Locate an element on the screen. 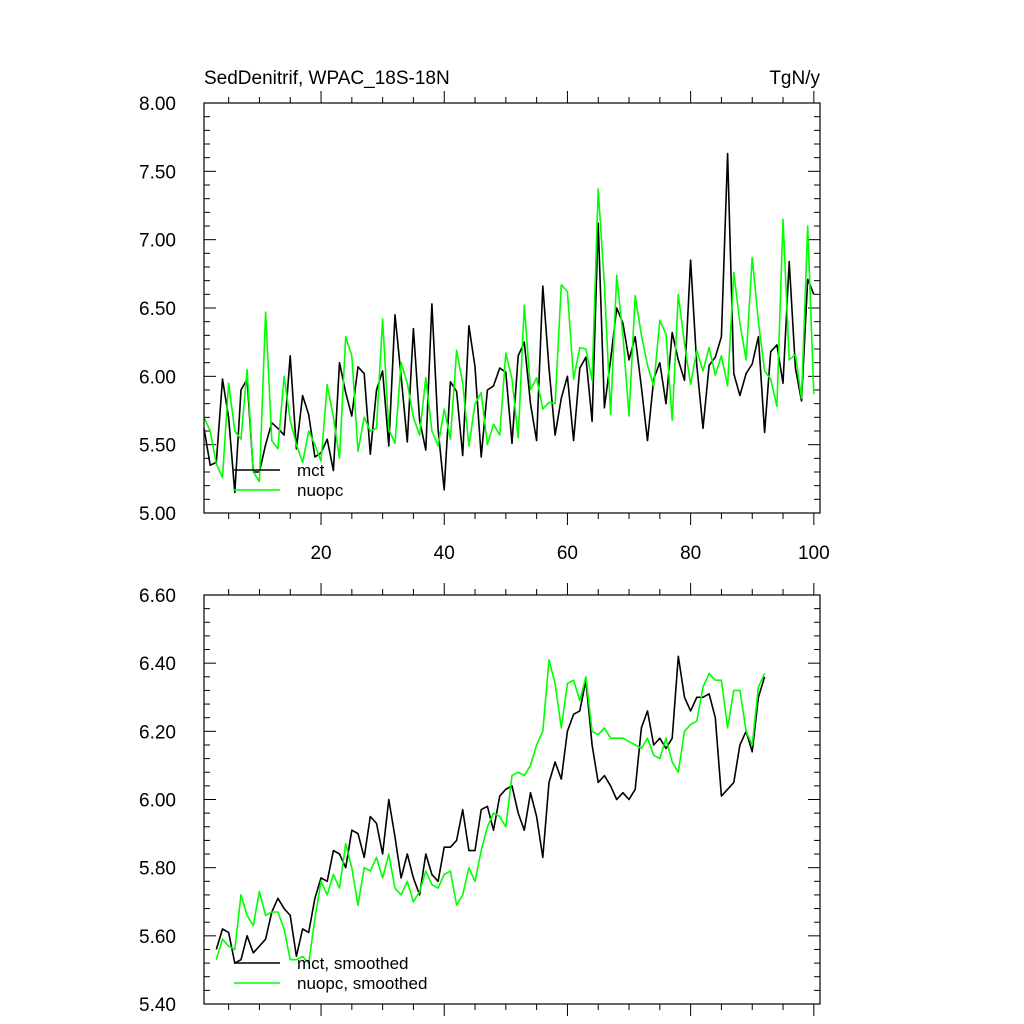 This screenshot has width=1024, height=1024. y-tick-label: 5.00 is located at coordinates (157, 514).